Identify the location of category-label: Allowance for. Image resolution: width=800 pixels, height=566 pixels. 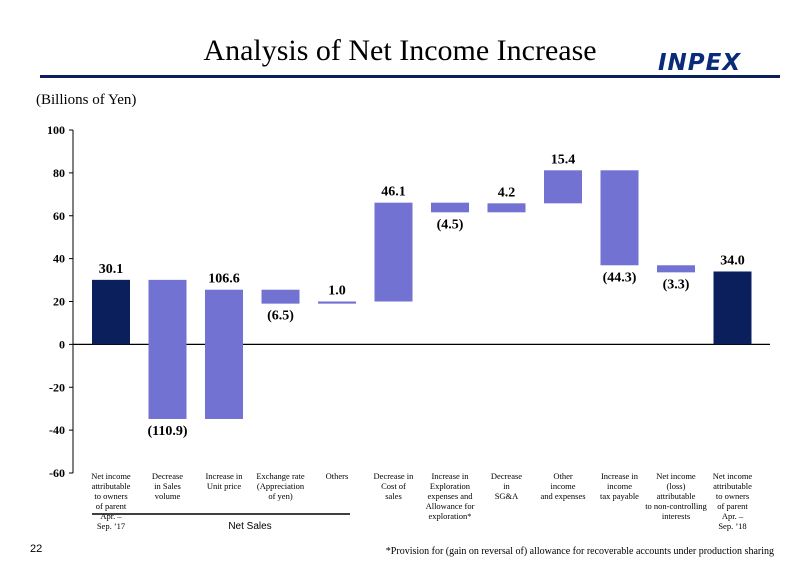
(450, 506).